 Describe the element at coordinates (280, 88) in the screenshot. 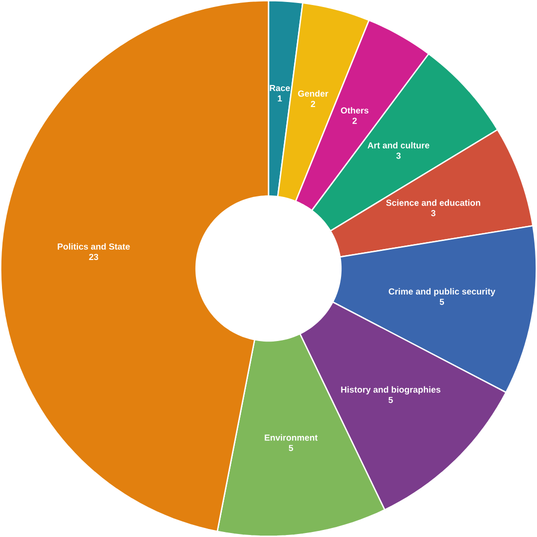

I see `slice-label: Race` at that location.